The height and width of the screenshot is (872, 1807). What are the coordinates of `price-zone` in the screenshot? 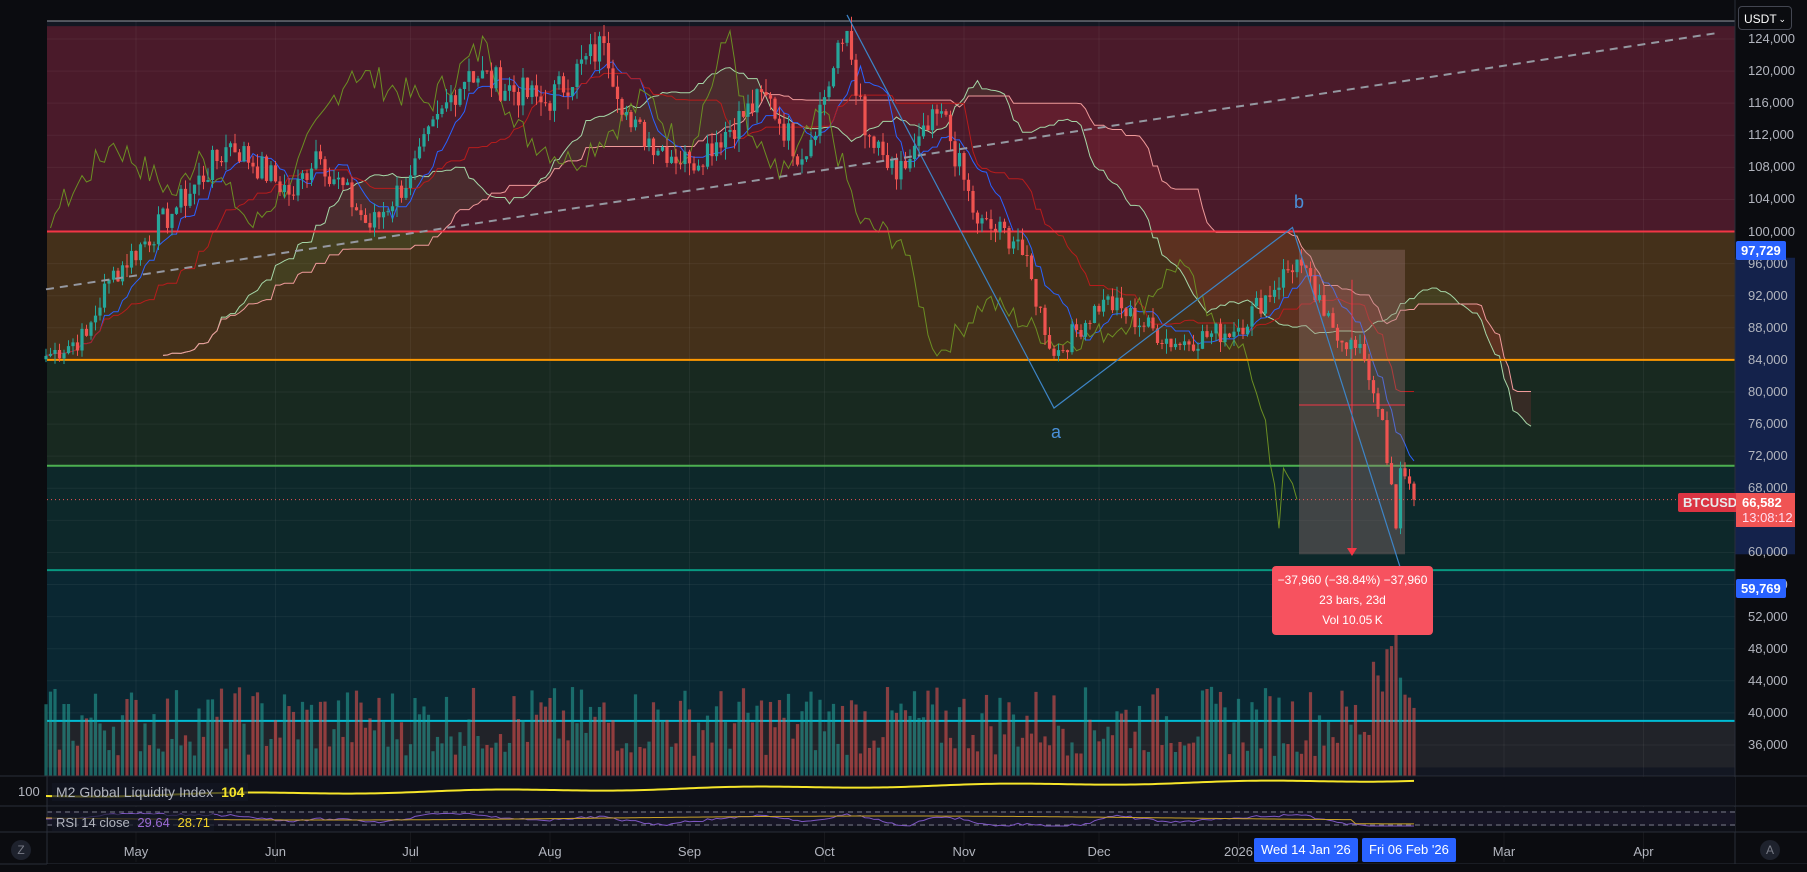 It's located at (891, 412).